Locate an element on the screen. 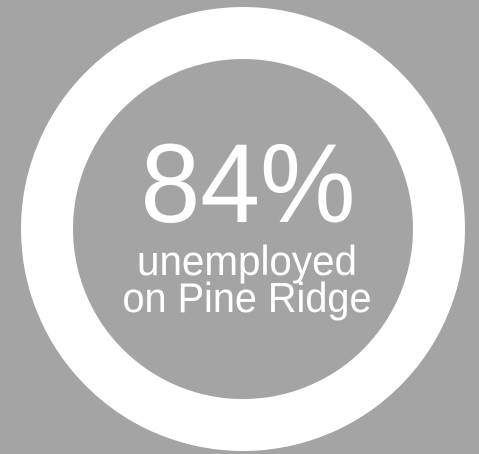 The image size is (479, 454). stat-line: unemployed is located at coordinates (247, 260).